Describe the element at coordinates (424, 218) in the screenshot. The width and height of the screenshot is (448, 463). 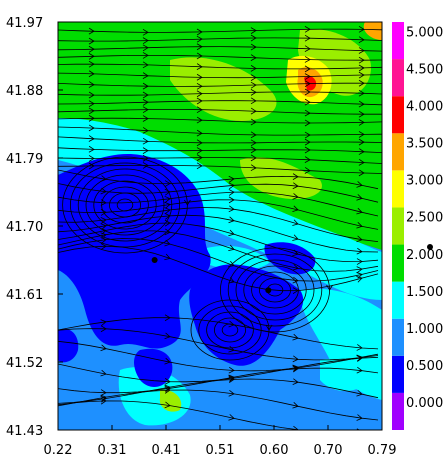
I see `colorbar-label: 2.500` at that location.